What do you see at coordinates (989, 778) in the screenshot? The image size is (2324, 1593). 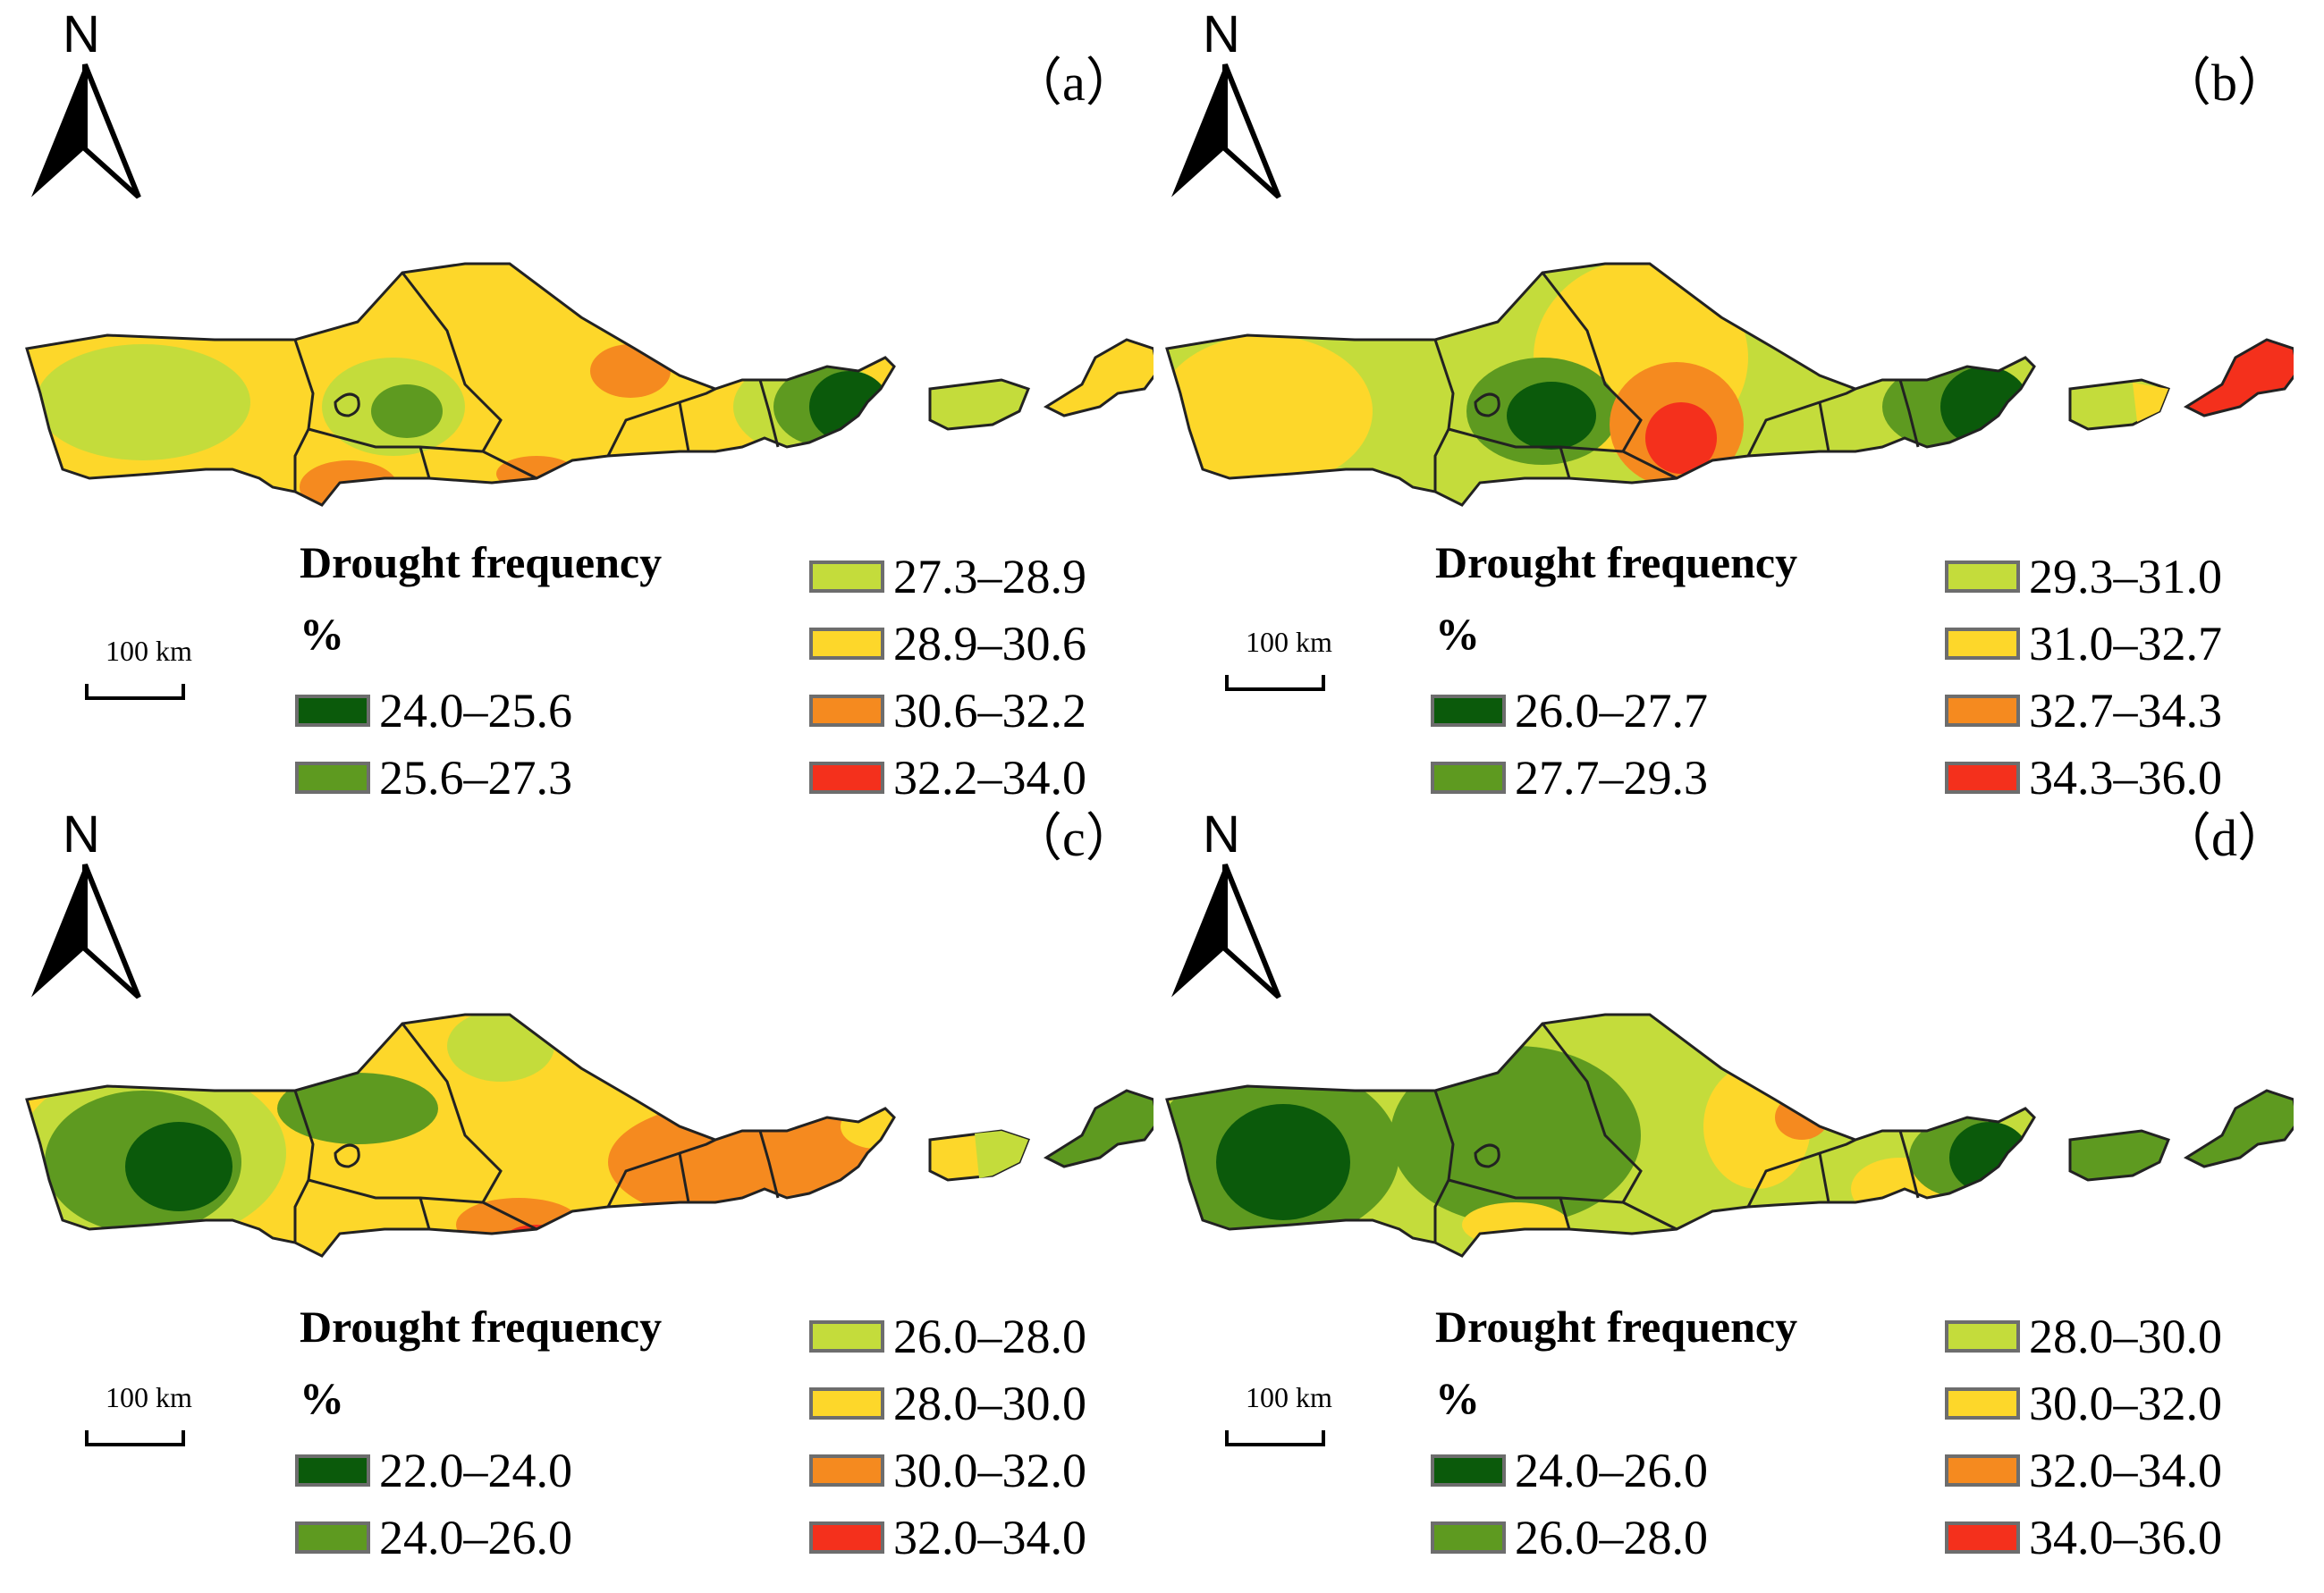 I see `legend-label: 32.2–34.0` at bounding box center [989, 778].